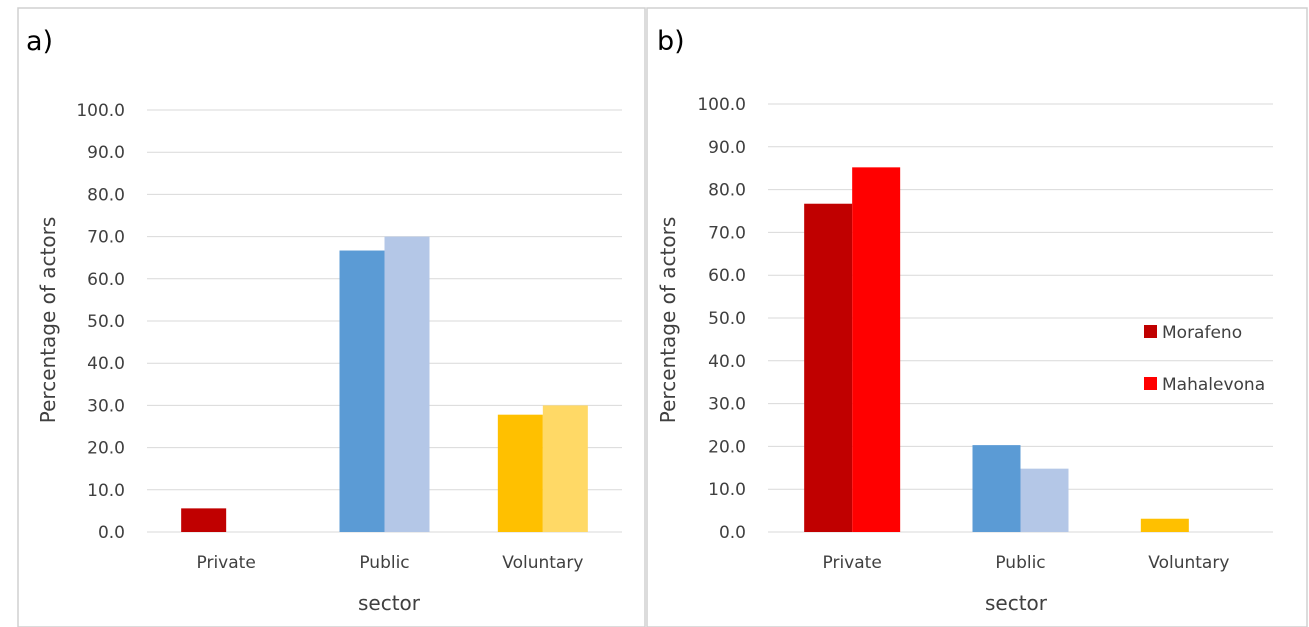  I want to click on panel-b-y-tick-label: 20.0, so click(727, 447).